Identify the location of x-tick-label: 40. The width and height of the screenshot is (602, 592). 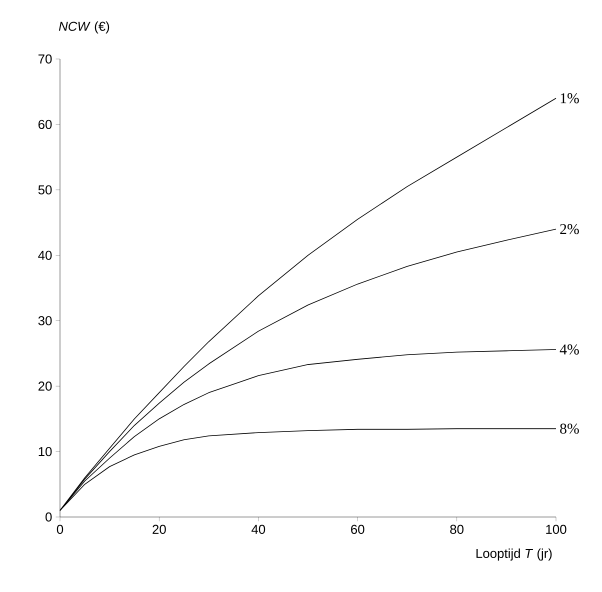
(258, 529).